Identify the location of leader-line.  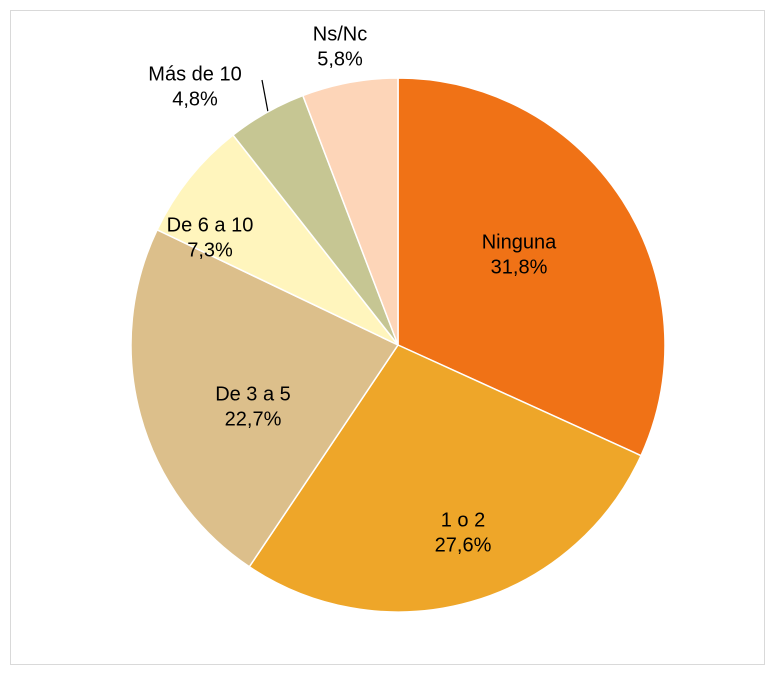
(265, 96).